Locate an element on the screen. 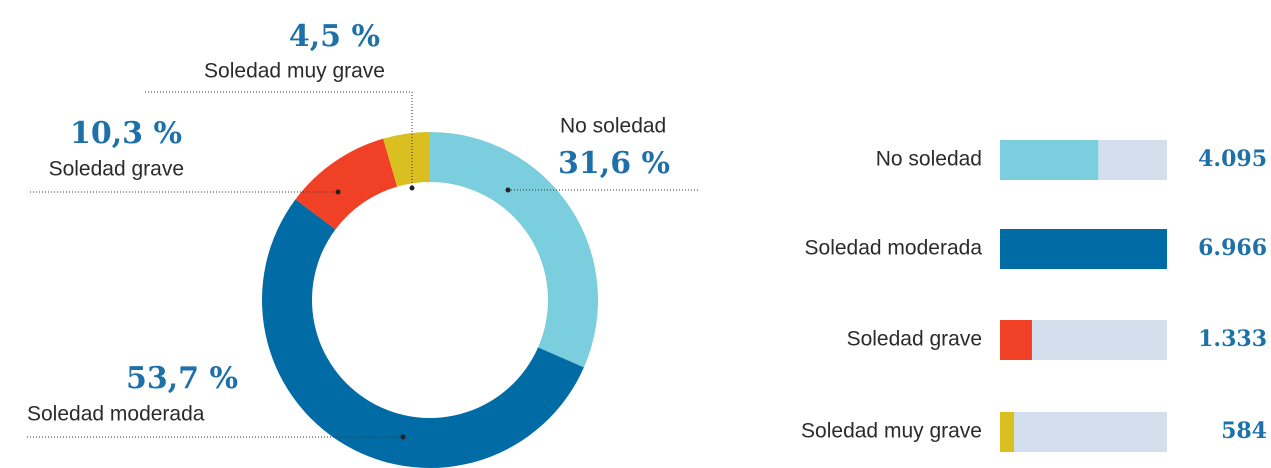 The height and width of the screenshot is (468, 1271). slice-category-label: Soledad muy grave is located at coordinates (294, 71).